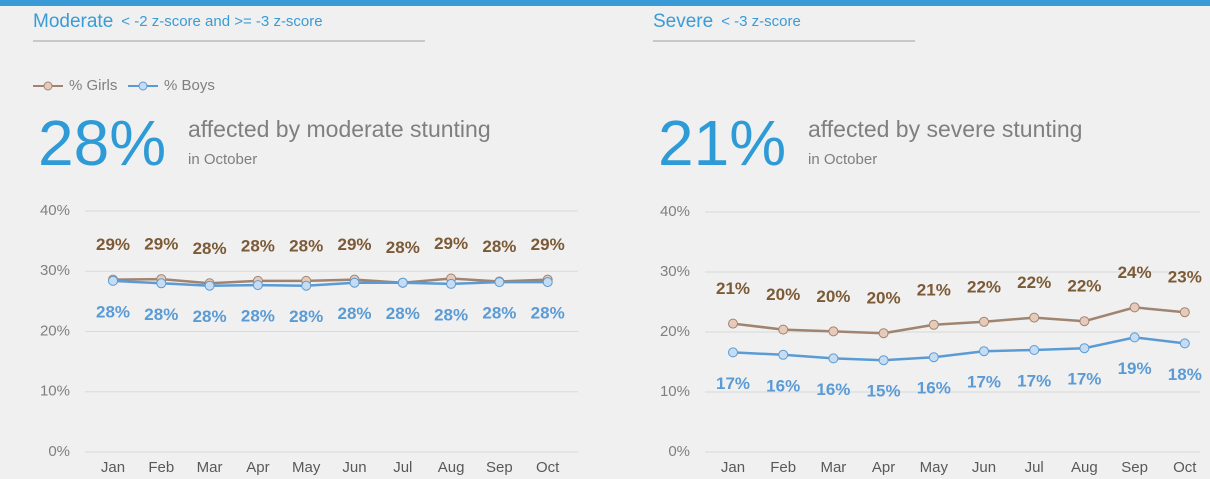 The height and width of the screenshot is (479, 1210). Describe the element at coordinates (221, 21) in the screenshot. I see `criterion: < -2 z-score and >= -3 z-score` at that location.